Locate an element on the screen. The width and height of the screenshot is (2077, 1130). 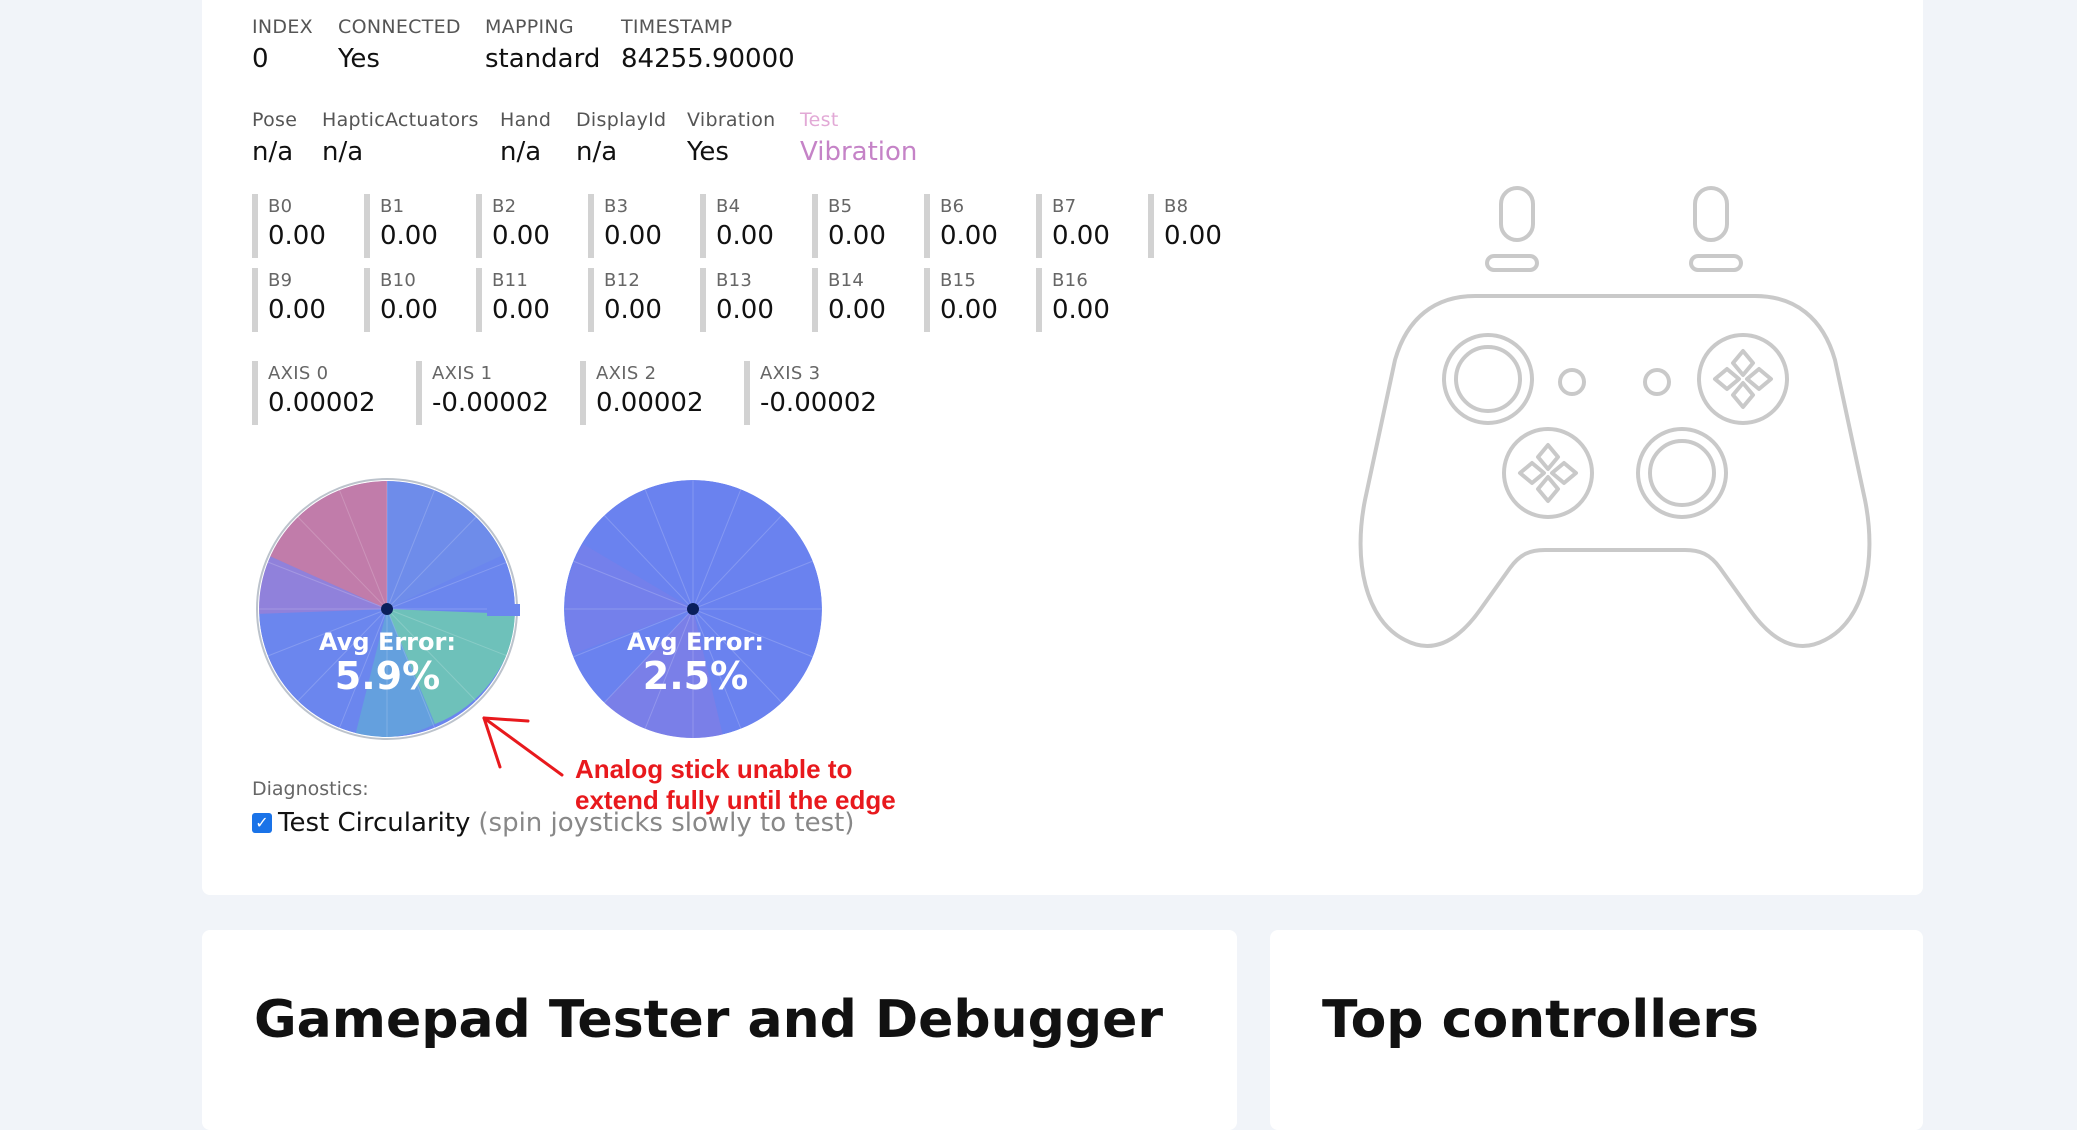
button-b13: B13 0.00 is located at coordinates (753, 300).